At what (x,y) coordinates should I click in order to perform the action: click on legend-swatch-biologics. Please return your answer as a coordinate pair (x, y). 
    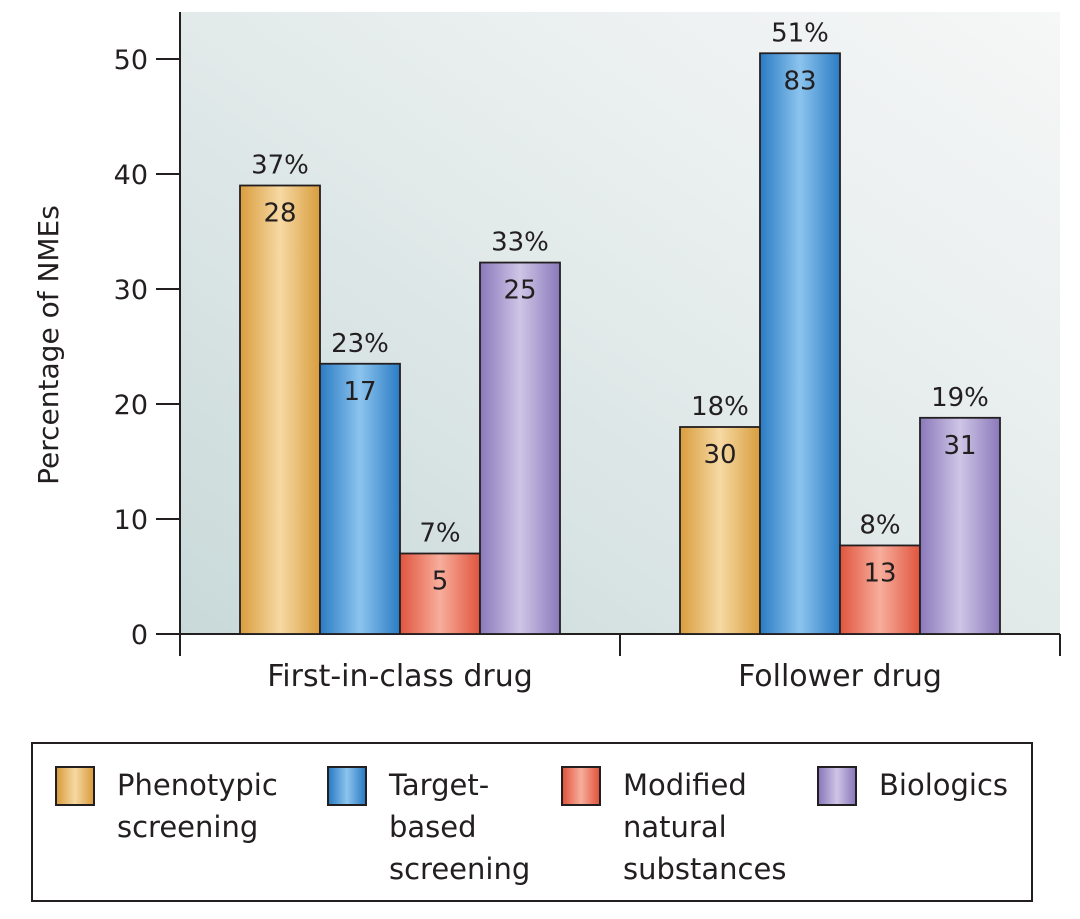
    Looking at the image, I should click on (837, 786).